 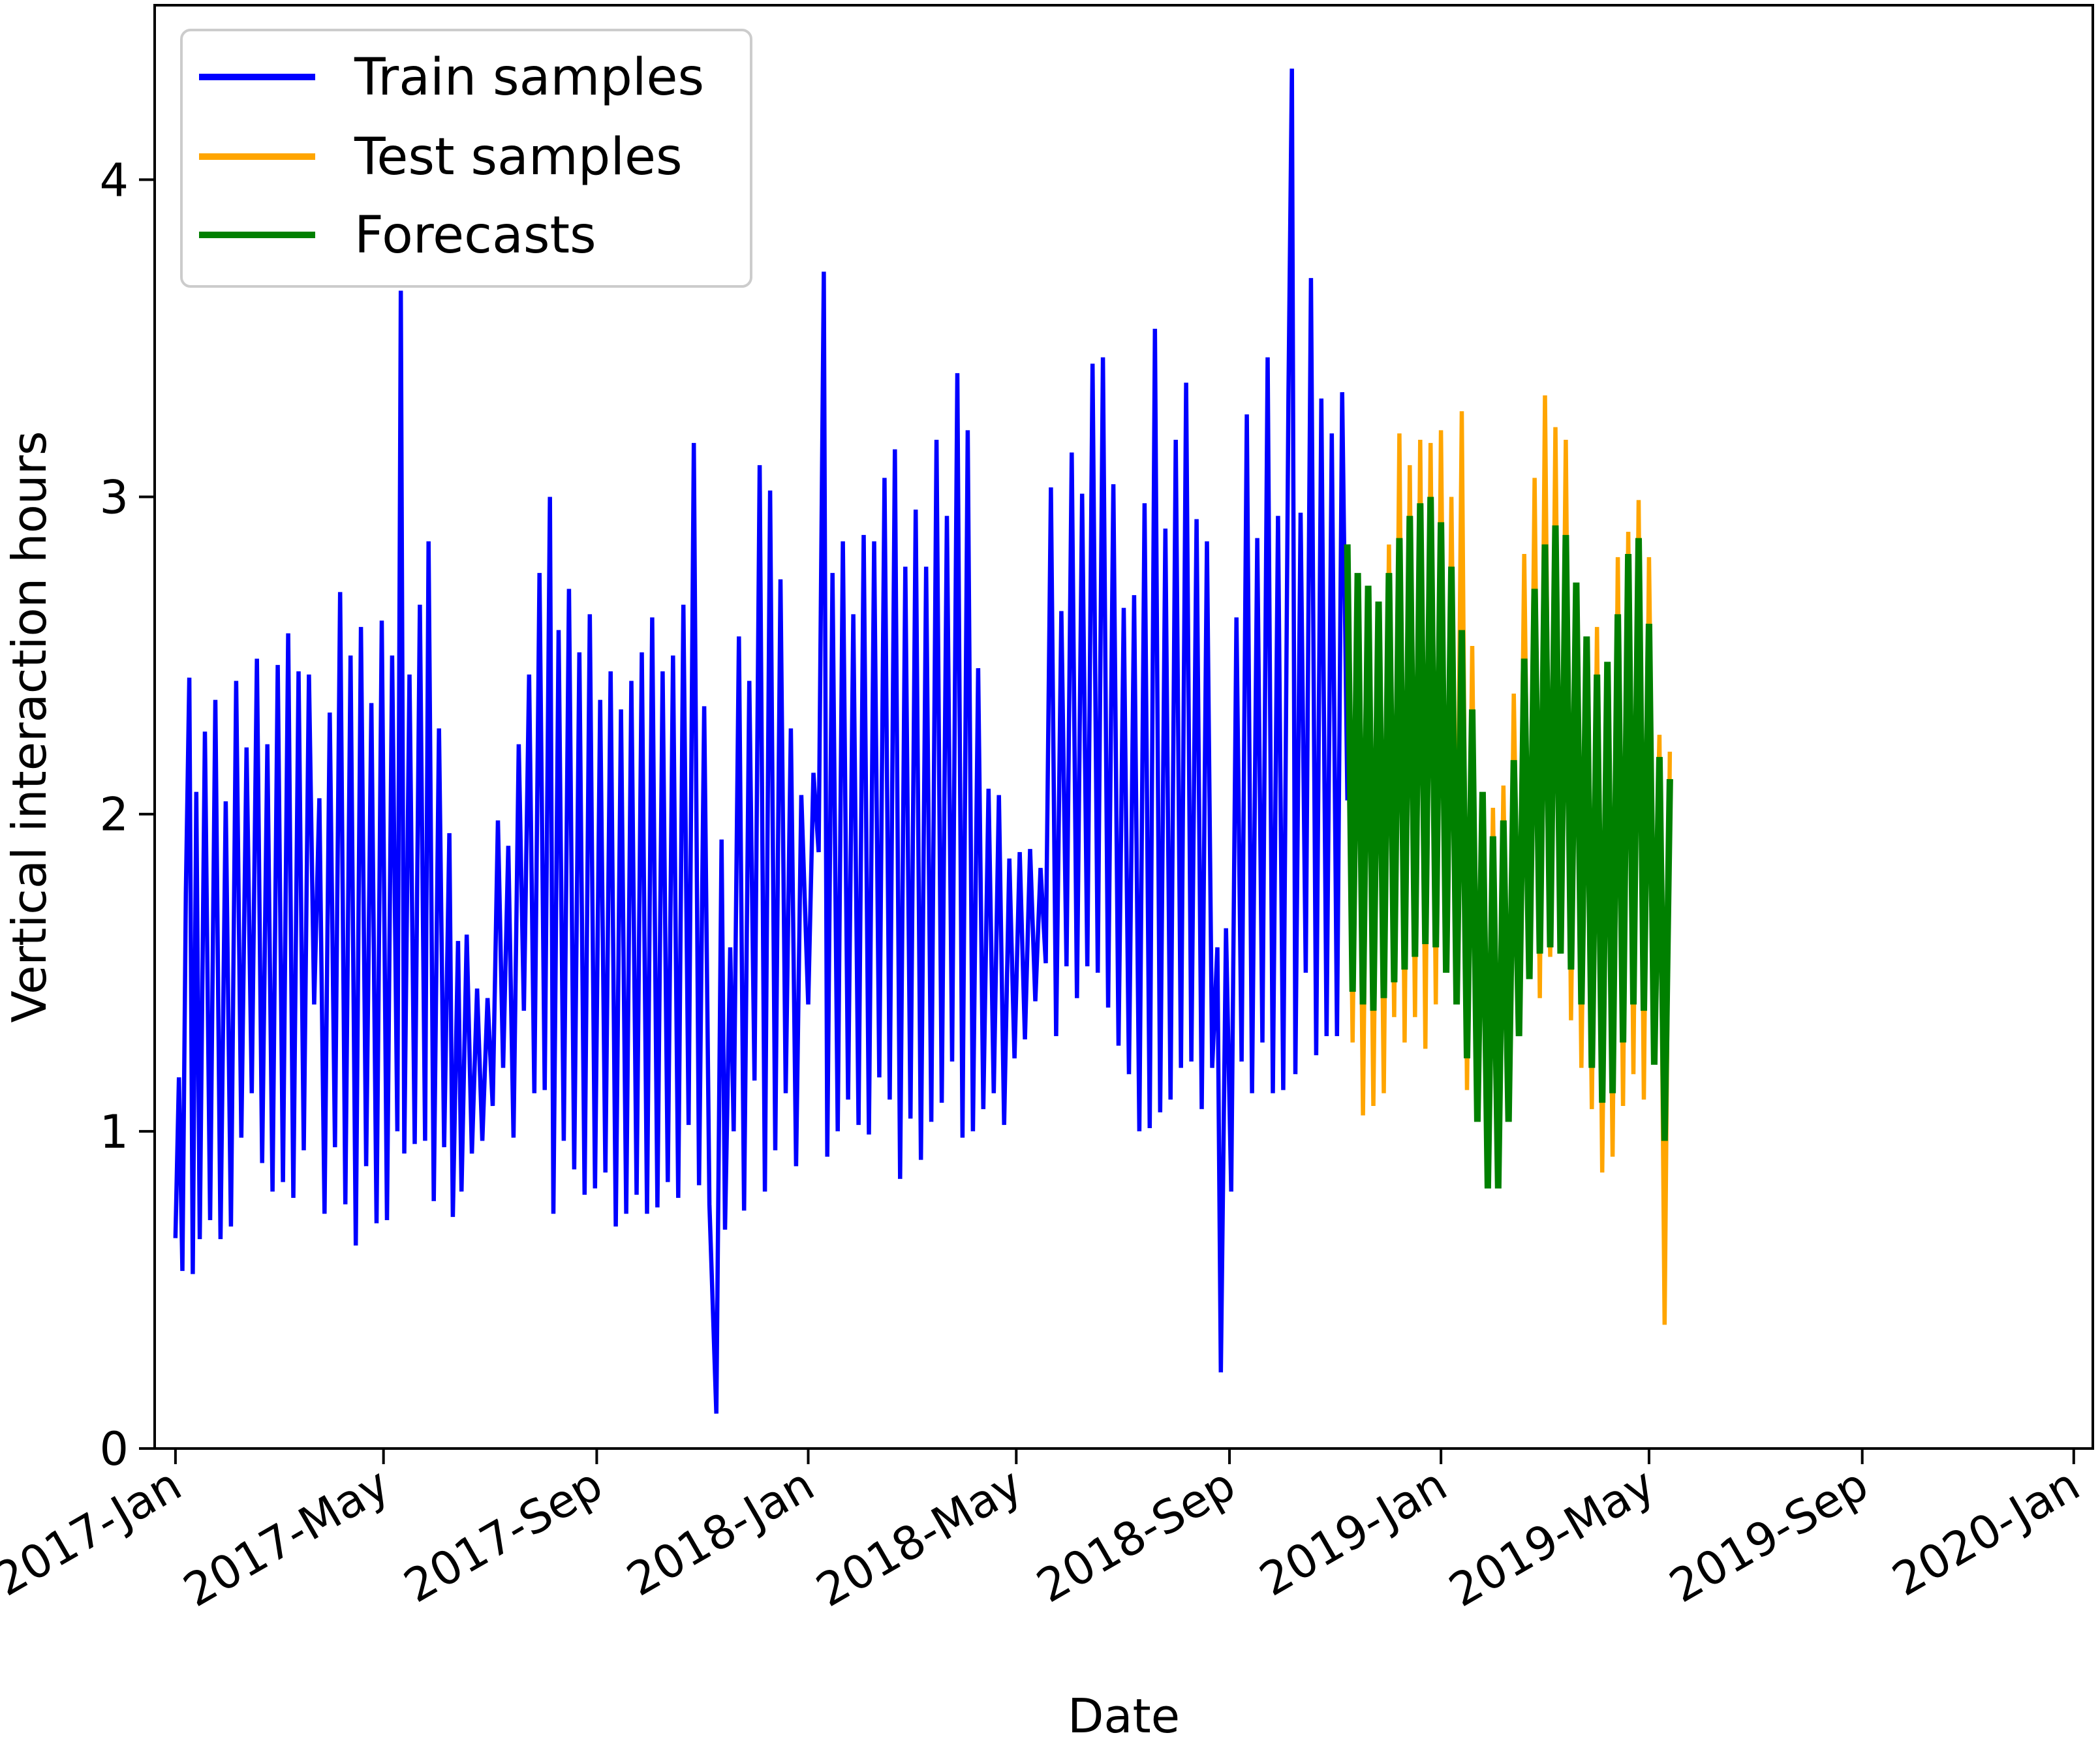 What do you see at coordinates (1124, 1716) in the screenshot?
I see `x-axis-title: Date` at bounding box center [1124, 1716].